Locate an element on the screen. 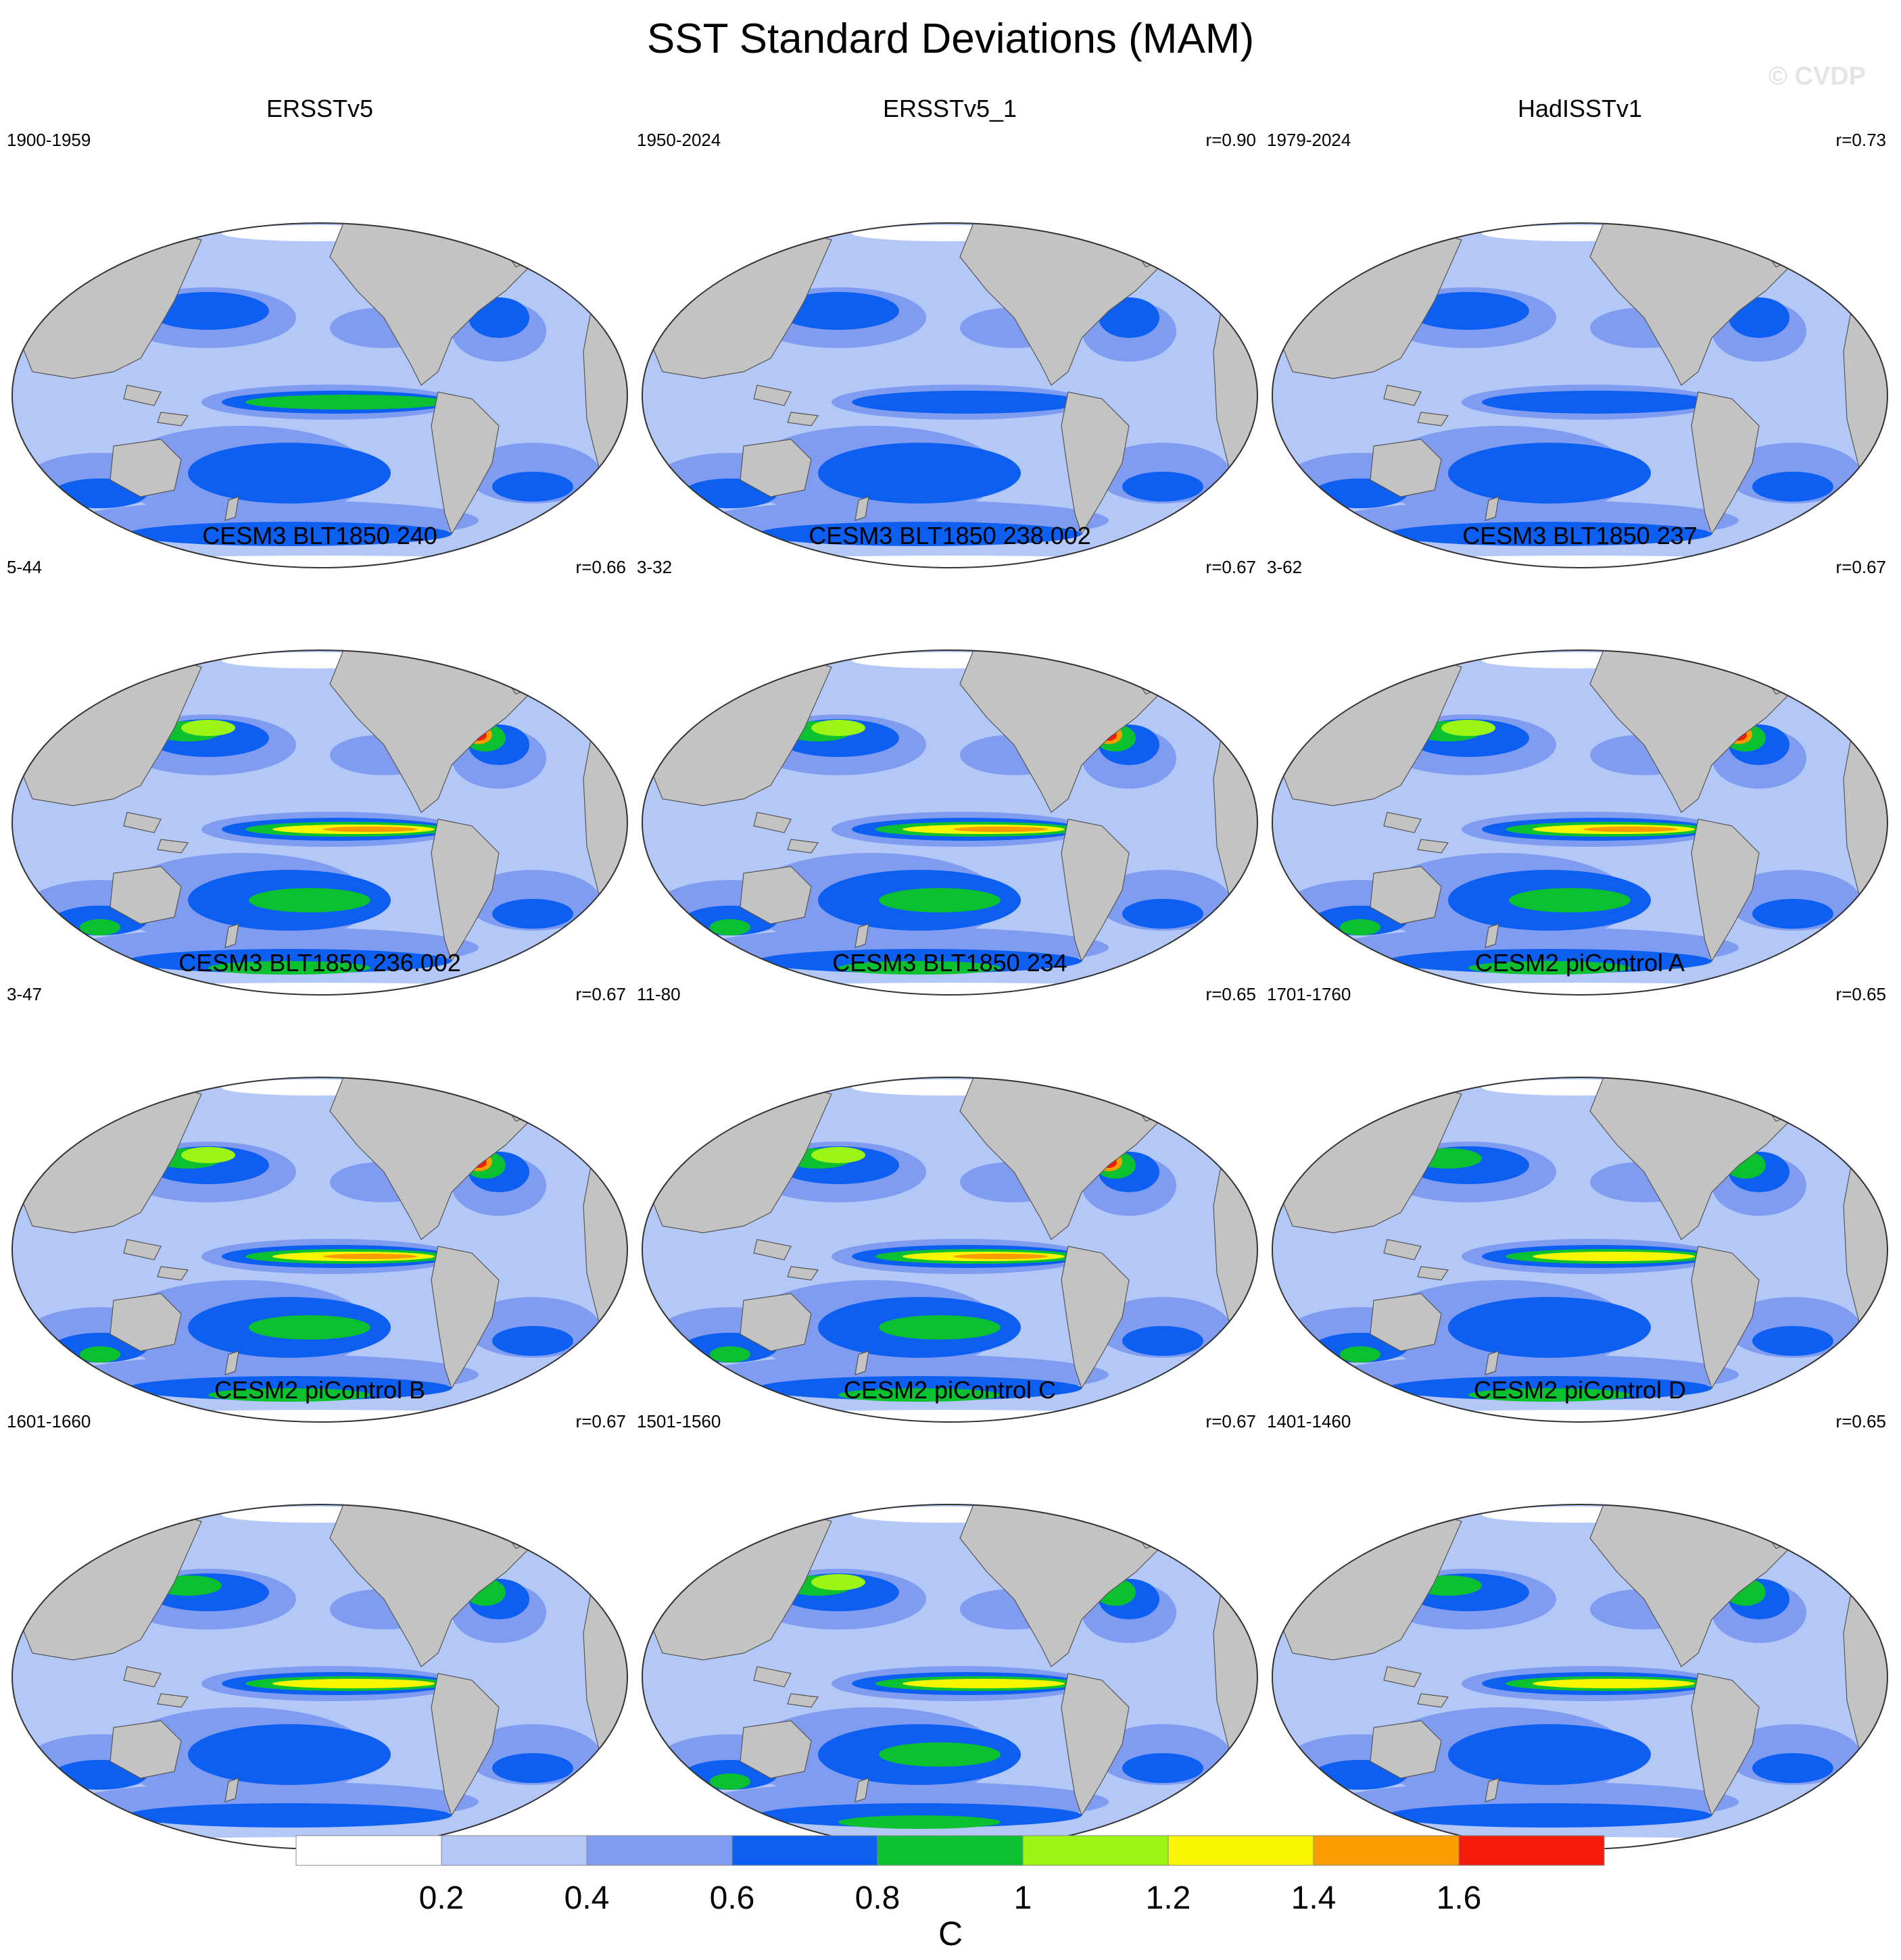 This screenshot has width=1901, height=1960. map-panel: CESM3 BLT1850 240 5-44 r=0.66 is located at coordinates (319, 759).